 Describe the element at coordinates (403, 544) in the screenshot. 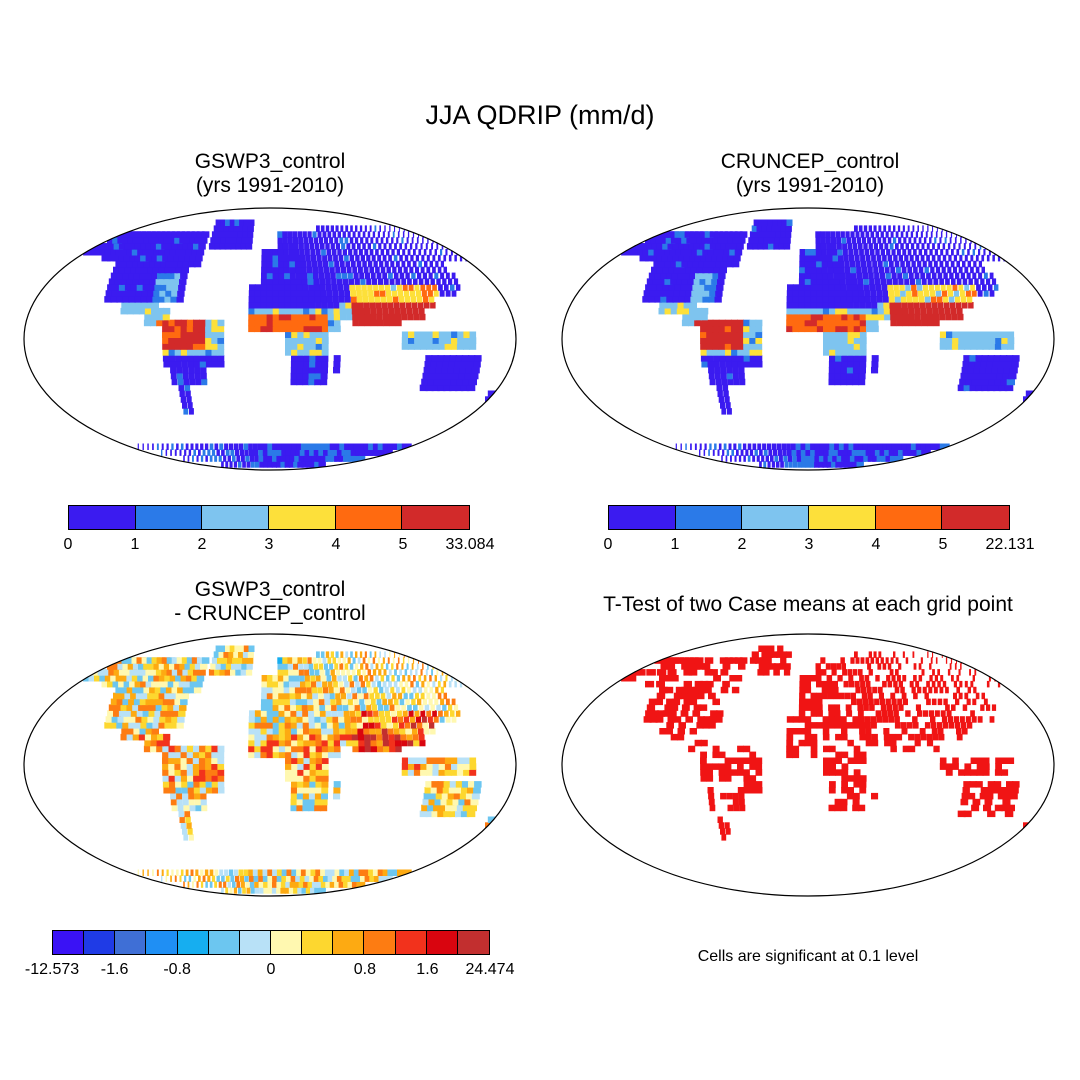

I see `colorbar-tick-label: 5` at that location.